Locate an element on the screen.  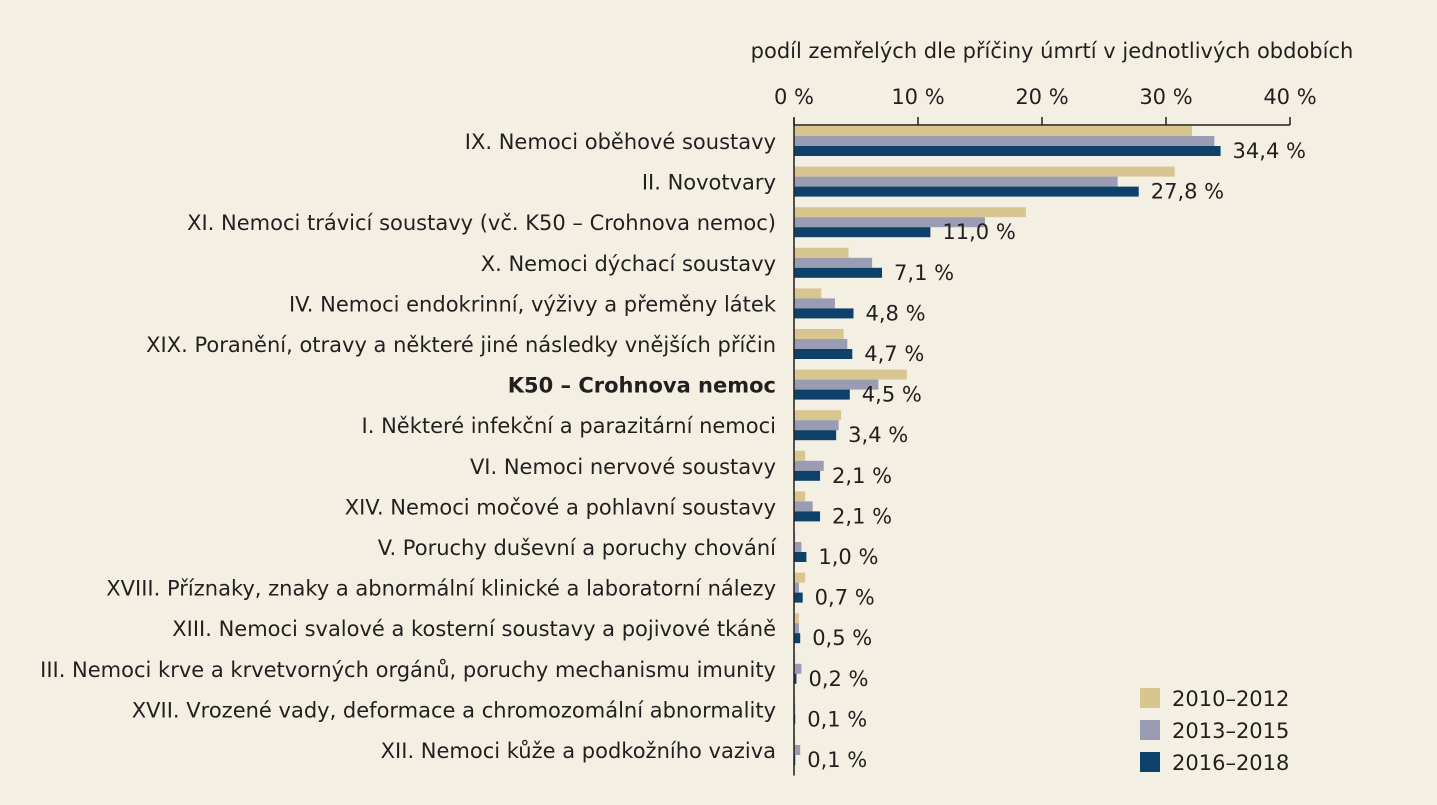
x-tick-label: 40 % is located at coordinates (1289, 97).